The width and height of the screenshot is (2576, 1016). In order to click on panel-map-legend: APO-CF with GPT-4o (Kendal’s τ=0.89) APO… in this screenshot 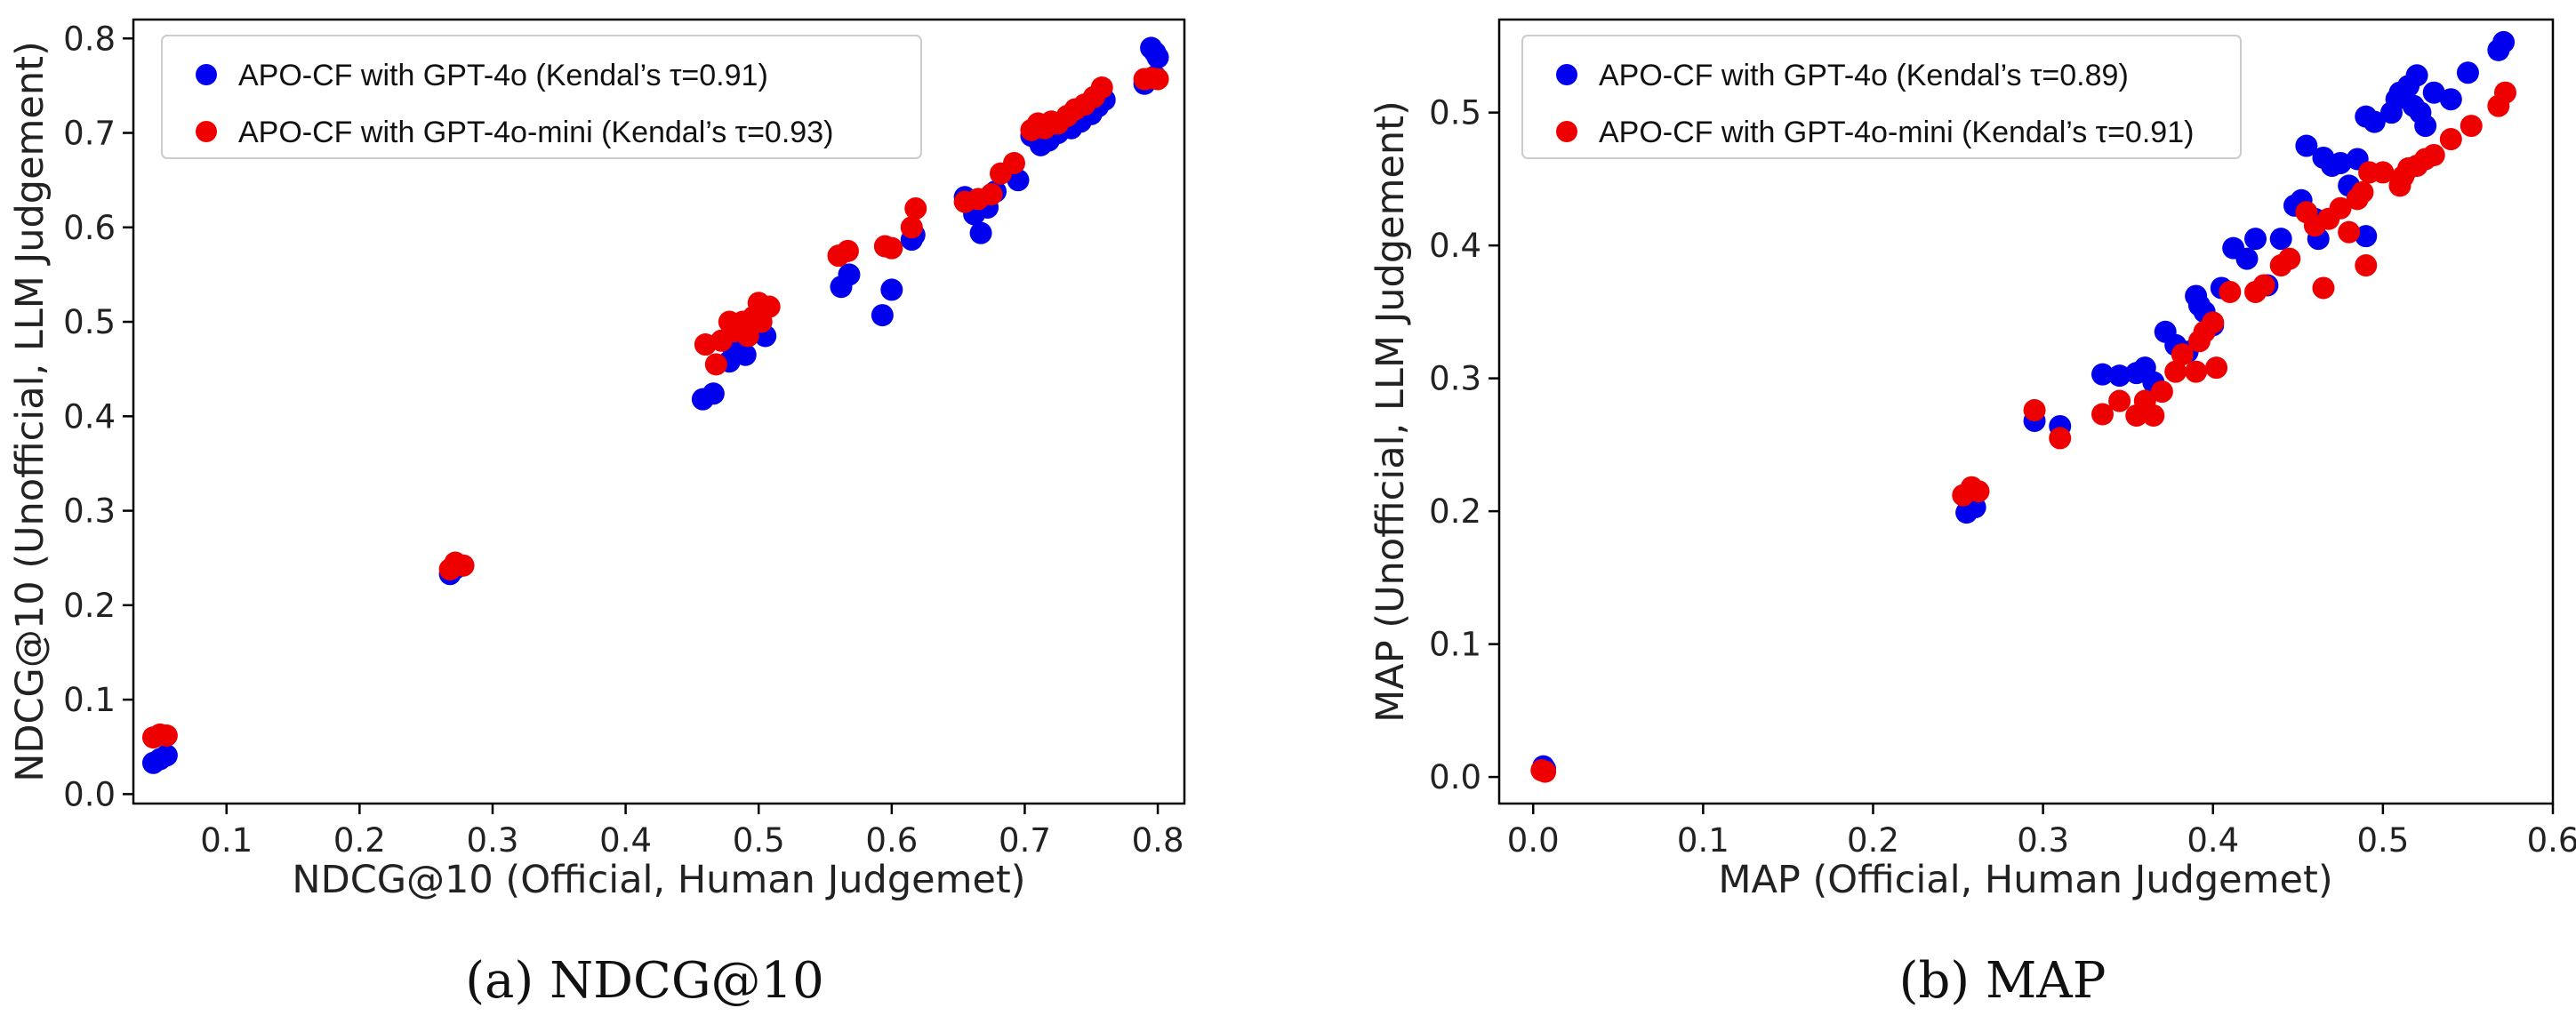, I will do `click(1881, 97)`.